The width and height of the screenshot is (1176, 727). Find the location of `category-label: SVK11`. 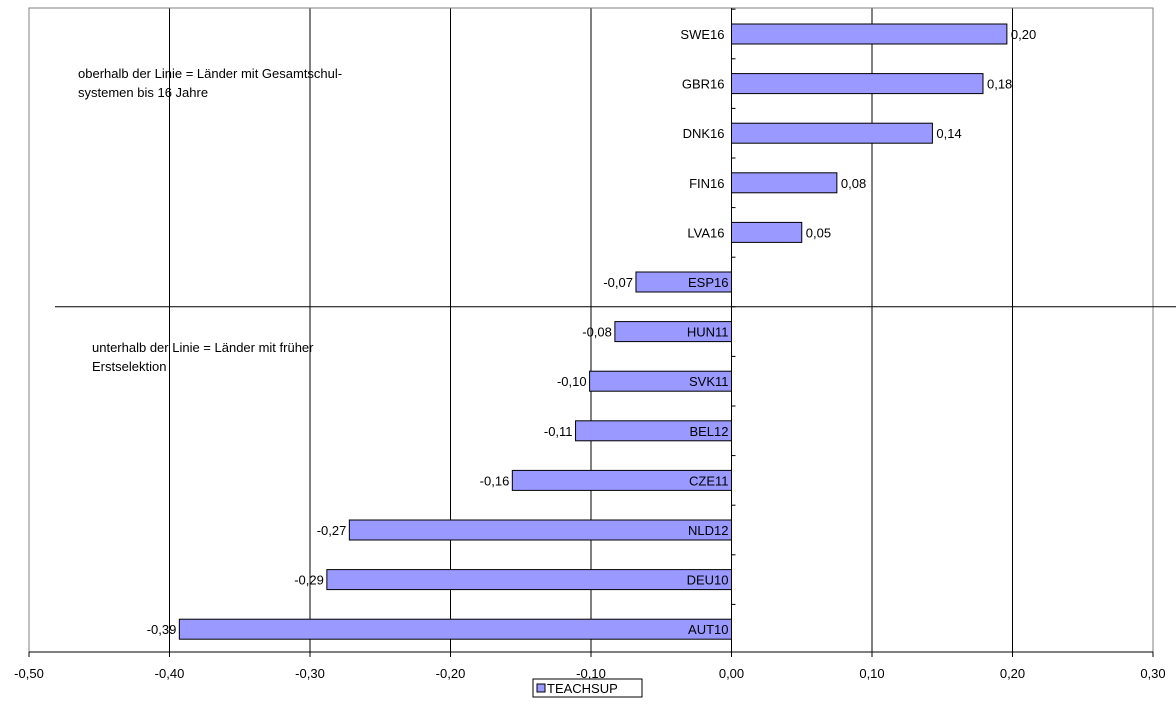

category-label: SVK11 is located at coordinates (709, 381).